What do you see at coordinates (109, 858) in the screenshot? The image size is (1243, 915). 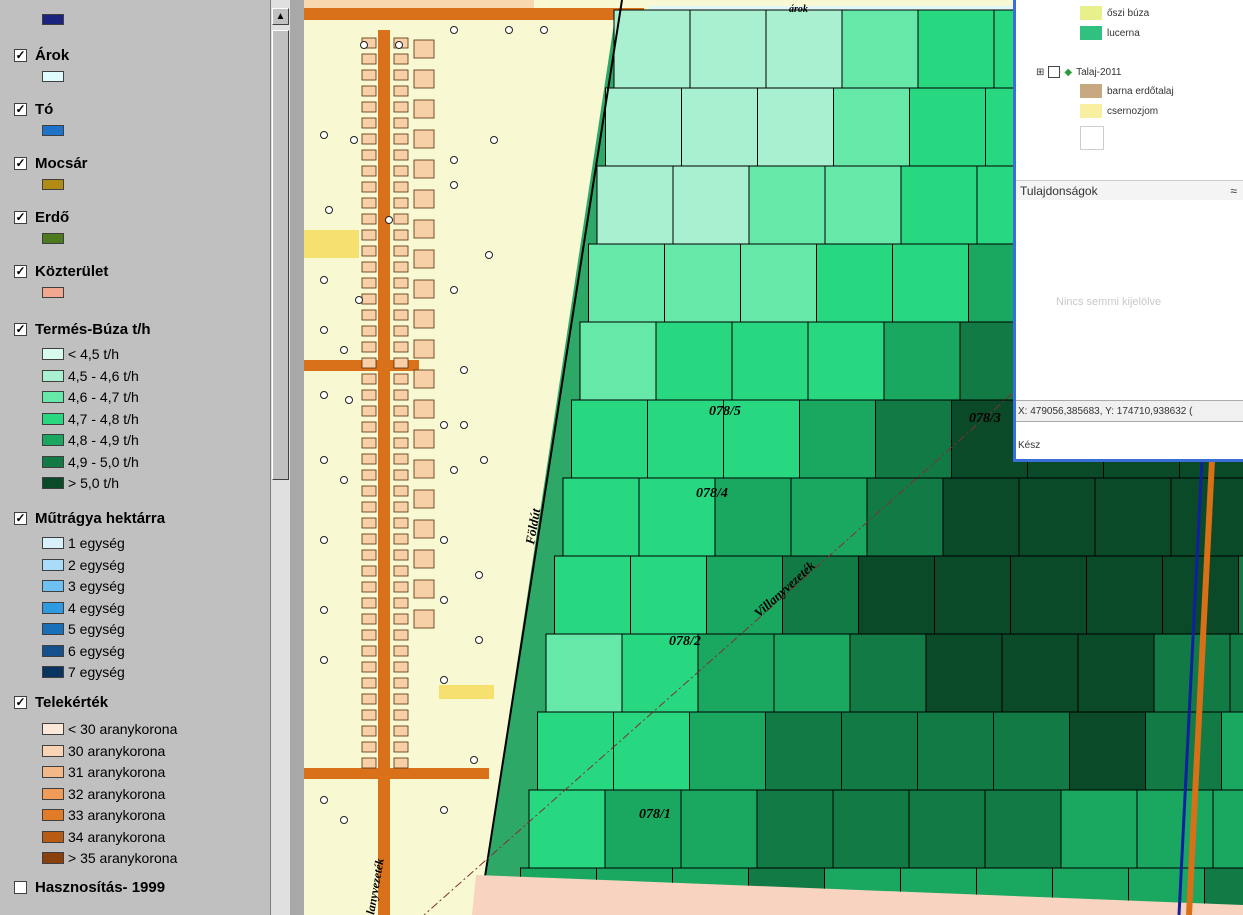 I see `legend-item-value-6: > 35 aranykorona` at bounding box center [109, 858].